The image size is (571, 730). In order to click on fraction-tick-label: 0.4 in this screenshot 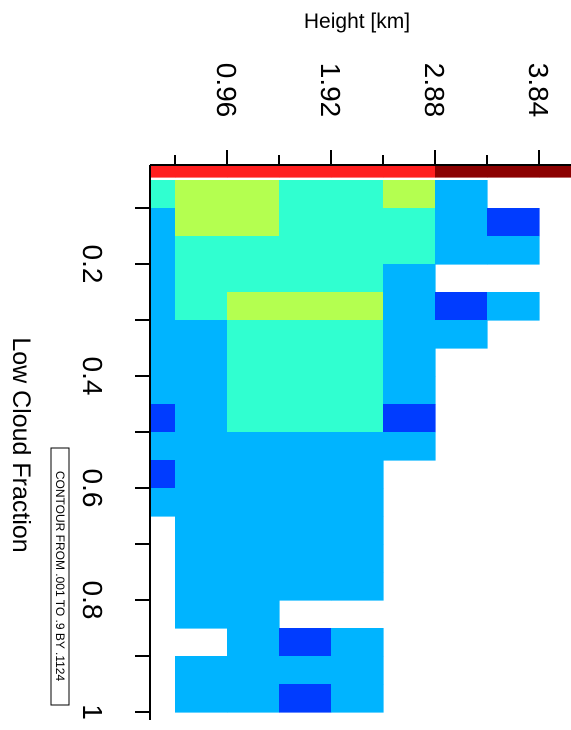, I will do `click(92, 376)`.